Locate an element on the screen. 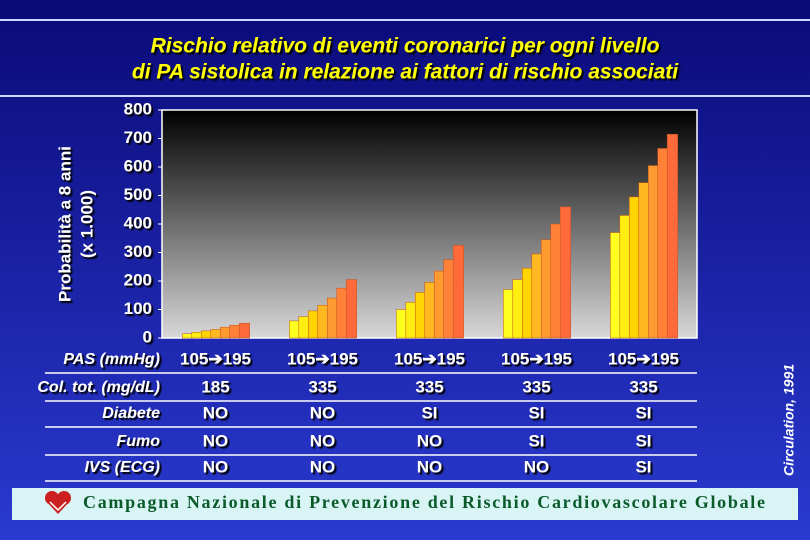  y-axis-label: (x 1.000) is located at coordinates (86, 224).